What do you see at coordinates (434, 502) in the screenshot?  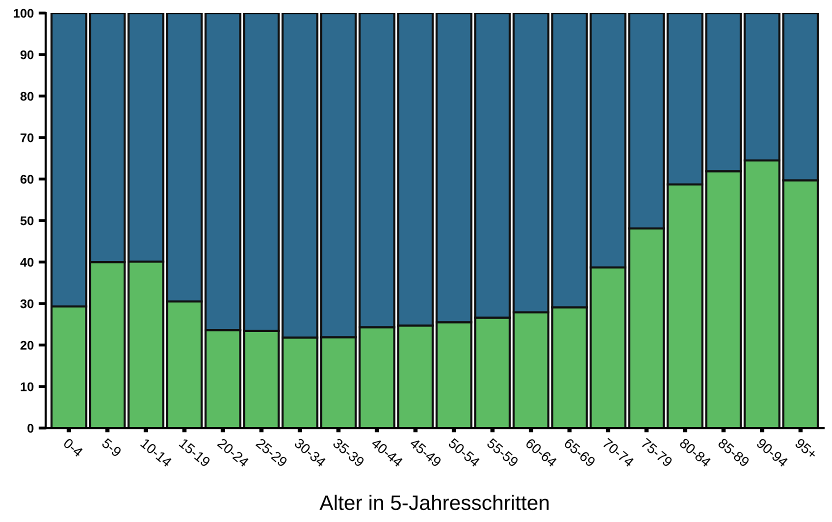 I see `x-axis-title: Alter in 5-Jahresschritten` at bounding box center [434, 502].